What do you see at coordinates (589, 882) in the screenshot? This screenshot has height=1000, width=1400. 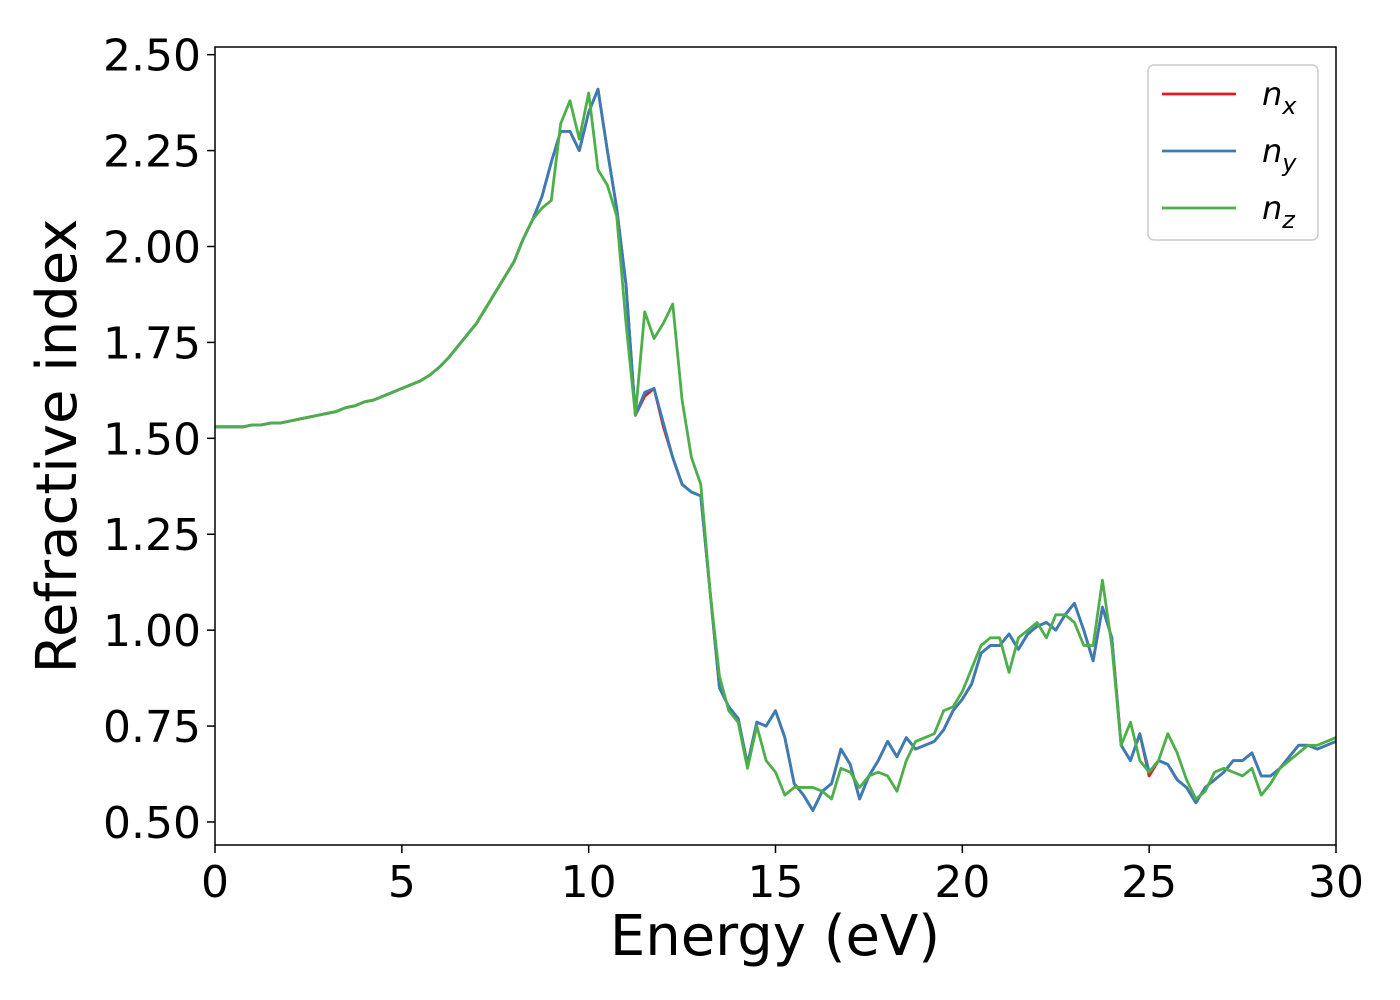 I see `x-tick-label: 10` at bounding box center [589, 882].